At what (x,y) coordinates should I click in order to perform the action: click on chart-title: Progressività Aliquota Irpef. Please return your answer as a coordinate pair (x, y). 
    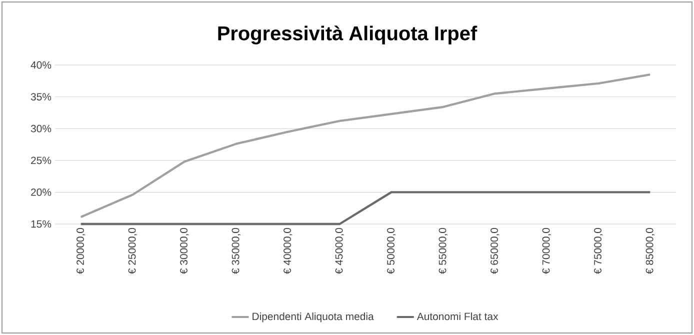
    Looking at the image, I should click on (348, 35).